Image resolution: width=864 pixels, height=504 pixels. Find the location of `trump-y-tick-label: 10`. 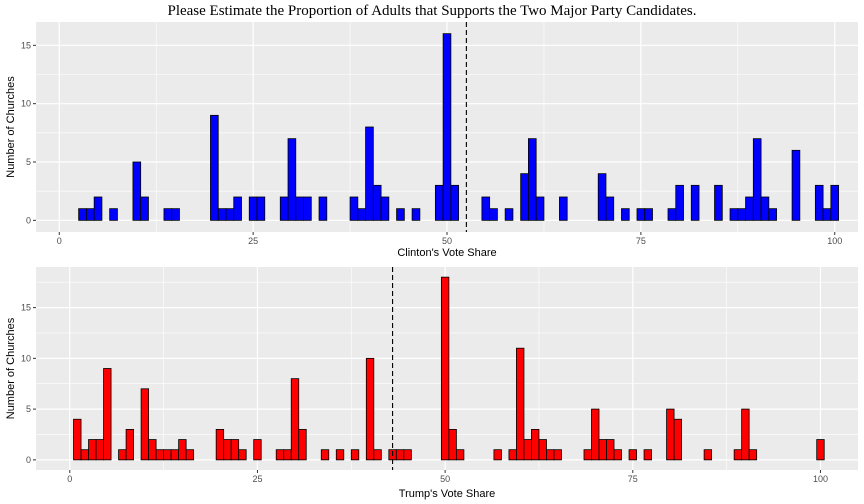

trump-y-tick-label: 10 is located at coordinates (26, 358).